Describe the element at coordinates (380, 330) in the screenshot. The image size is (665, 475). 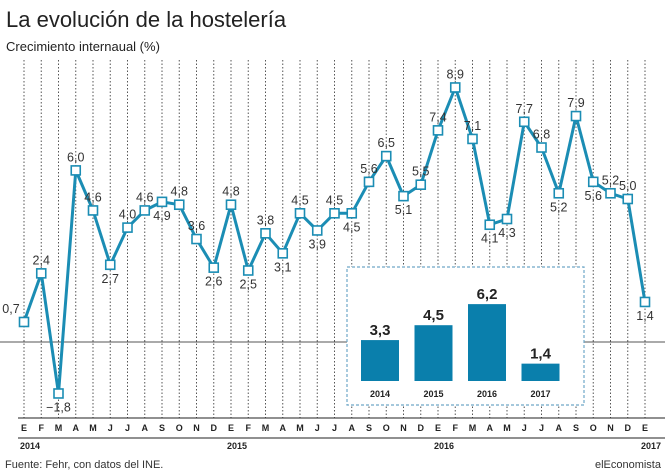
I see `annual-bar-label: 3,3` at that location.